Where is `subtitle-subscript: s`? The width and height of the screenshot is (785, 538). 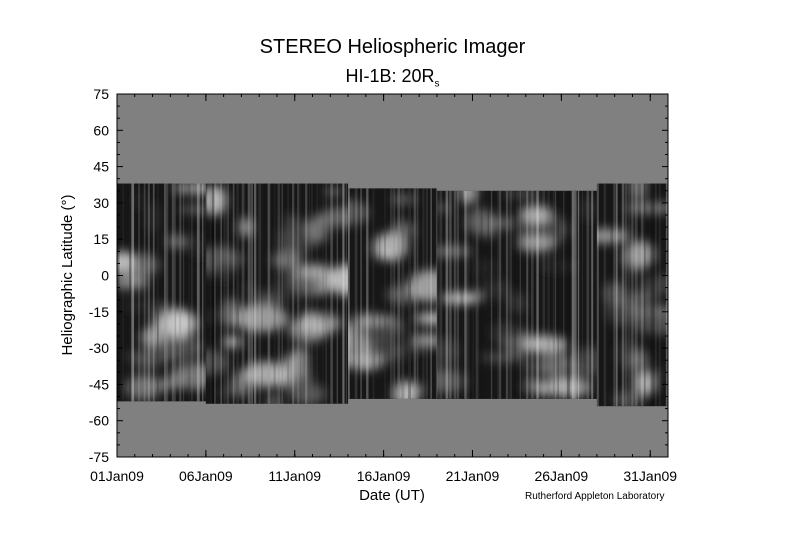 subtitle-subscript: s is located at coordinates (437, 84).